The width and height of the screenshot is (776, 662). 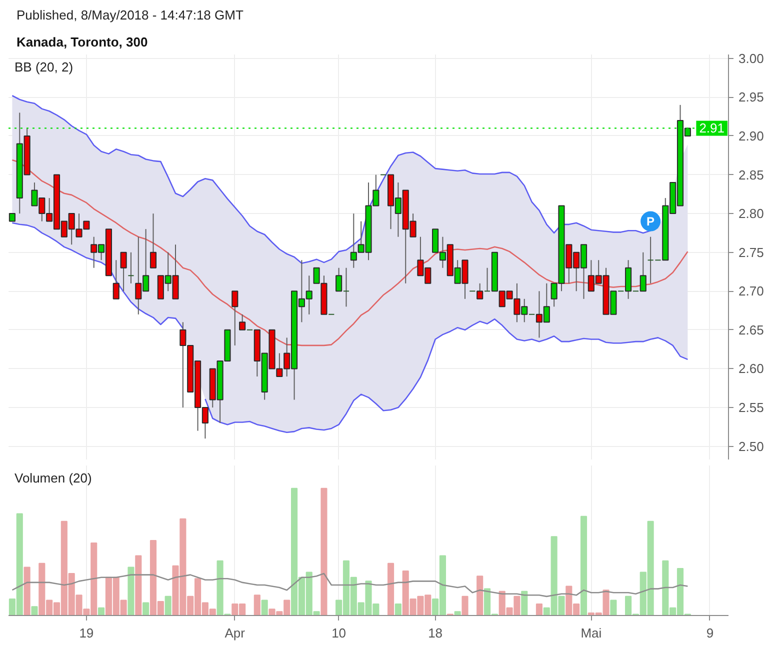 What do you see at coordinates (751, 368) in the screenshot?
I see `y-tick-label: 2.60` at bounding box center [751, 368].